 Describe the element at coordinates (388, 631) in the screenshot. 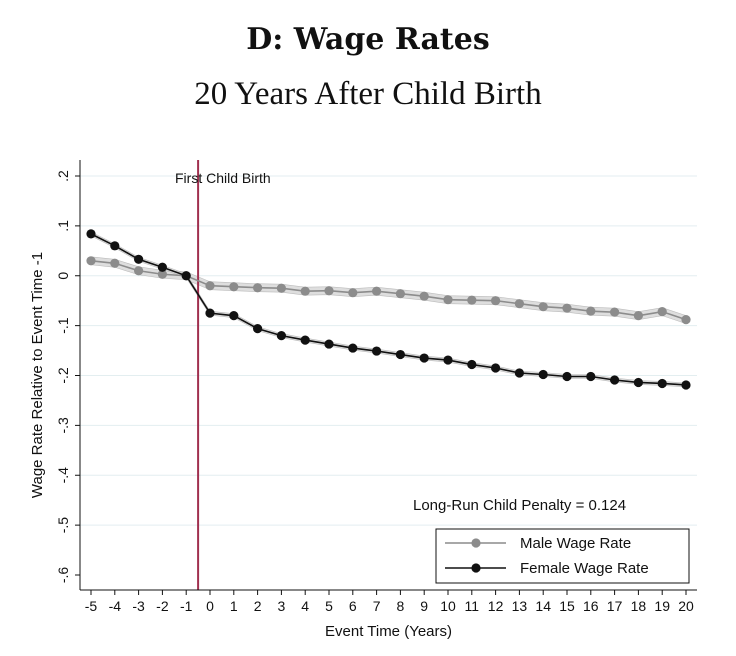

I see `x-axis-label: Event Time (Years)` at that location.